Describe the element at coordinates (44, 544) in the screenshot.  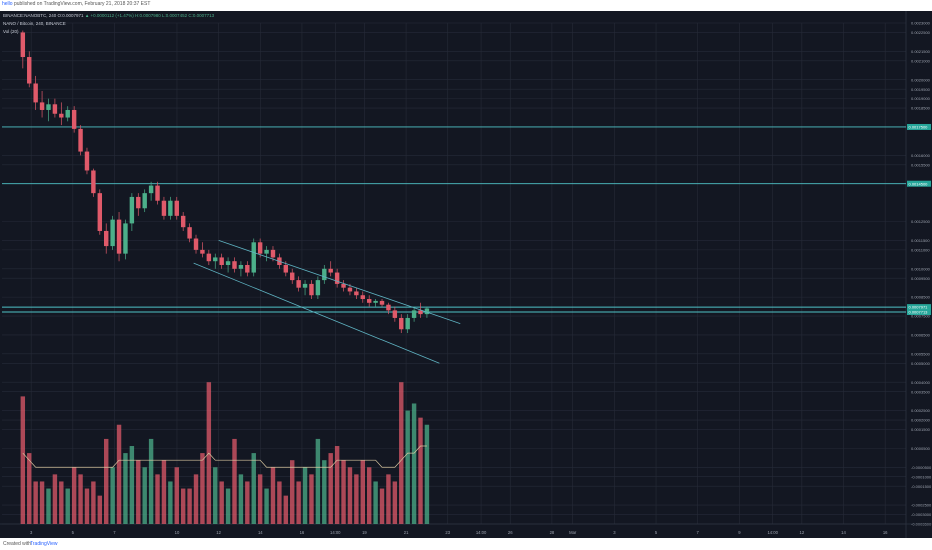
I see `tradingview-brand: TradingView` at that location.